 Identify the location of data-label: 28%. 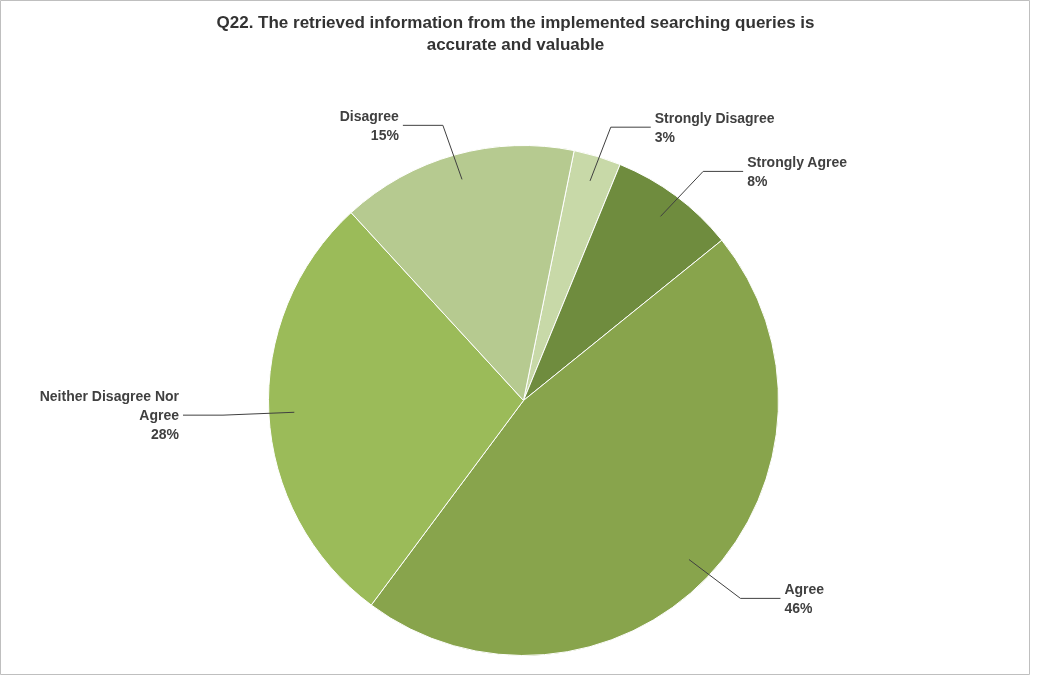
(165, 434).